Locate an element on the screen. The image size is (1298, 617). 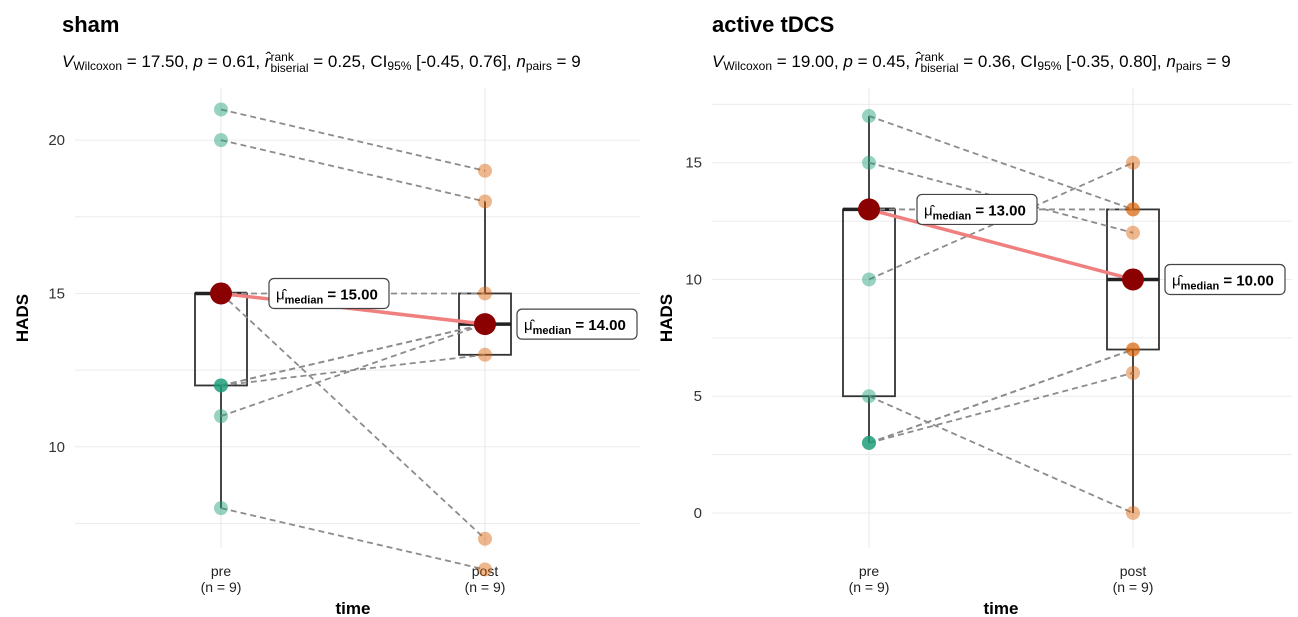
median-label: μ̂median = 13.00 is located at coordinates (977, 209).